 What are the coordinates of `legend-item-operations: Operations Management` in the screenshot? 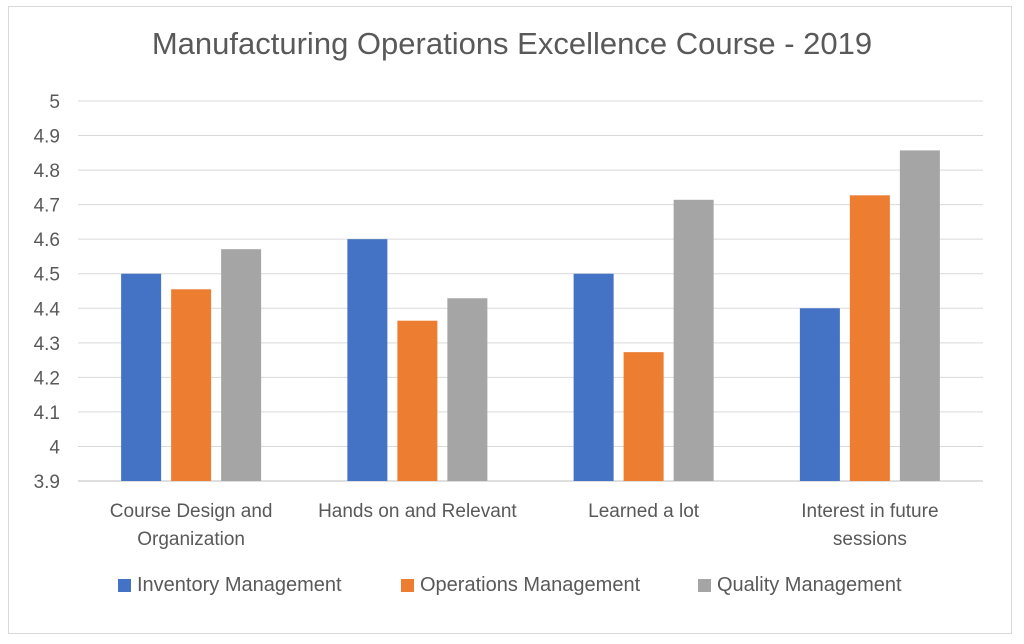 It's located at (520, 585).